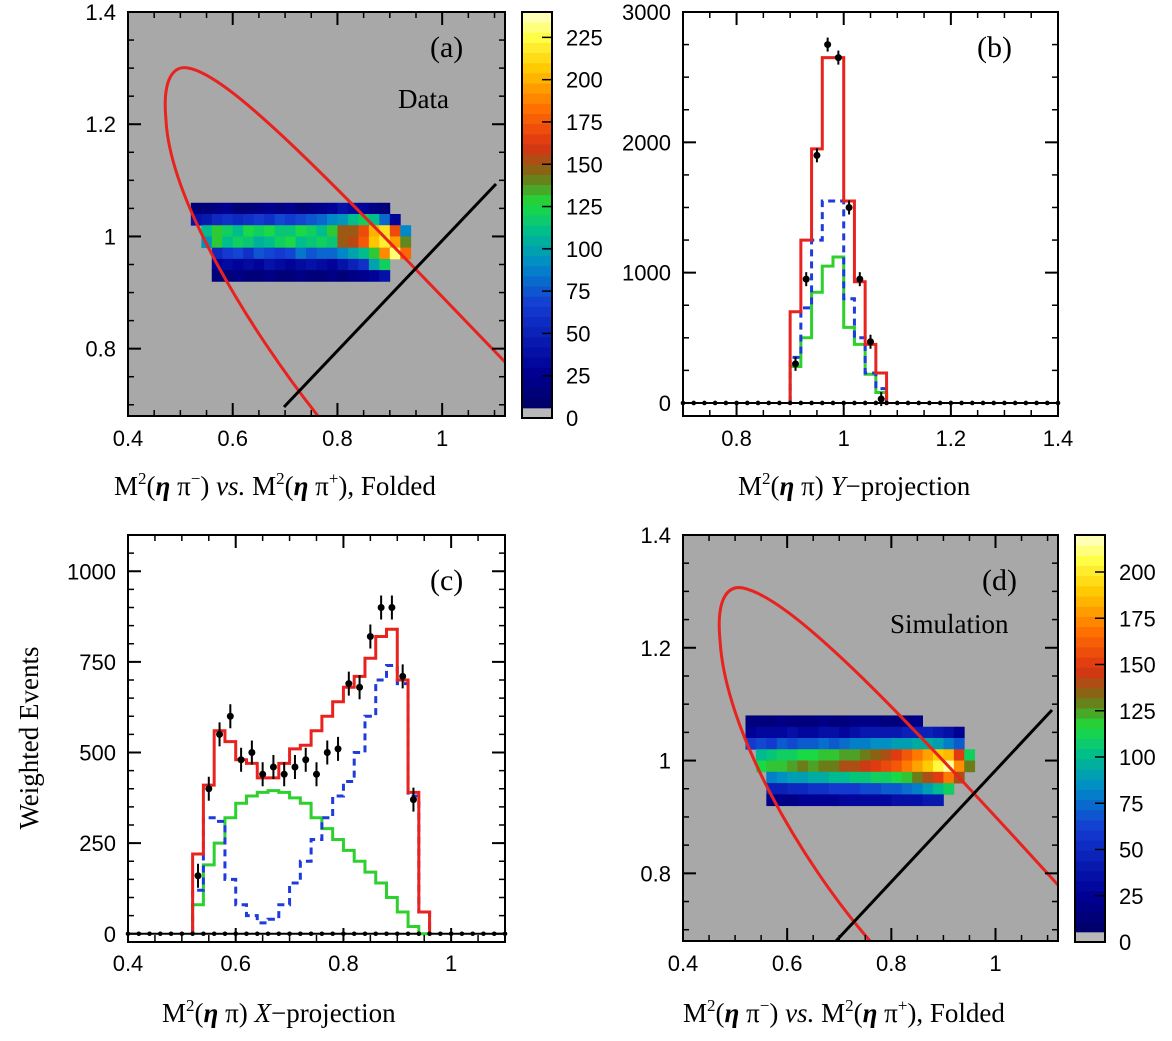 This screenshot has height=1041, width=1172. What do you see at coordinates (451, 963) in the screenshot?
I see `x-tick-label: 1` at bounding box center [451, 963].